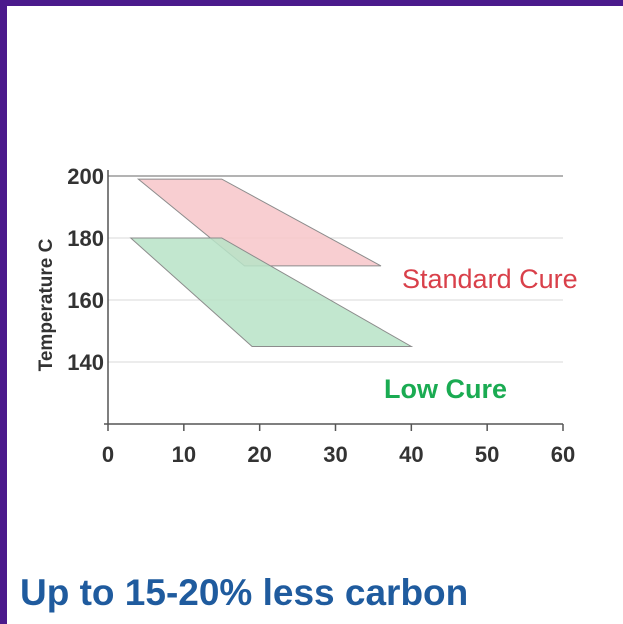 The height and width of the screenshot is (624, 623). Describe the element at coordinates (85, 176) in the screenshot. I see `y-tick-label-200: 200` at that location.